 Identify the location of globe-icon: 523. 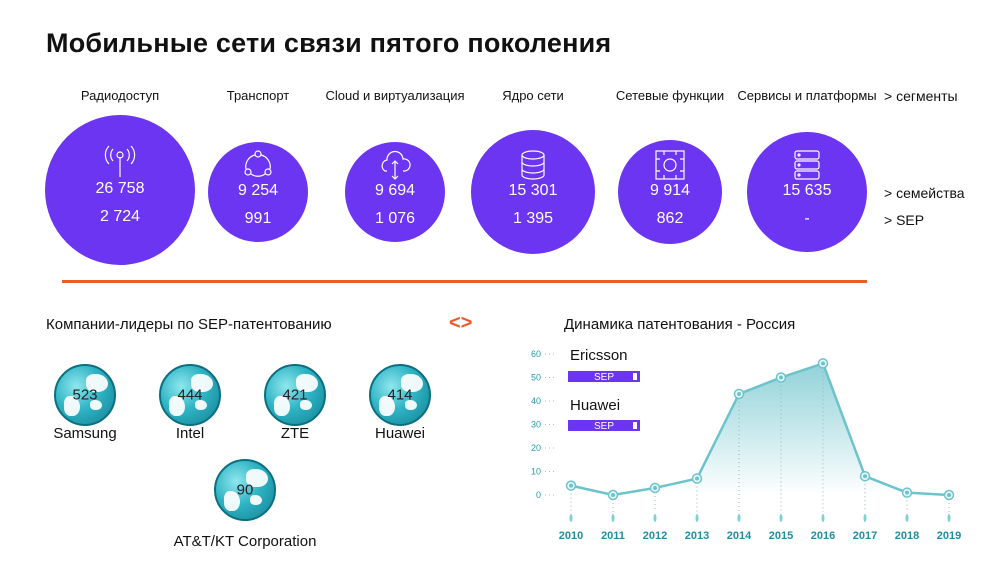
(85, 395).